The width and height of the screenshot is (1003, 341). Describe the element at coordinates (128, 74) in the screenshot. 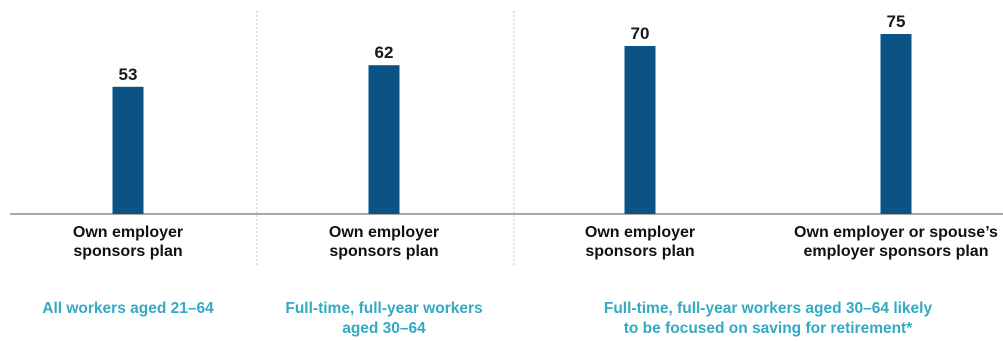

I see `bar-value-label: 53` at that location.